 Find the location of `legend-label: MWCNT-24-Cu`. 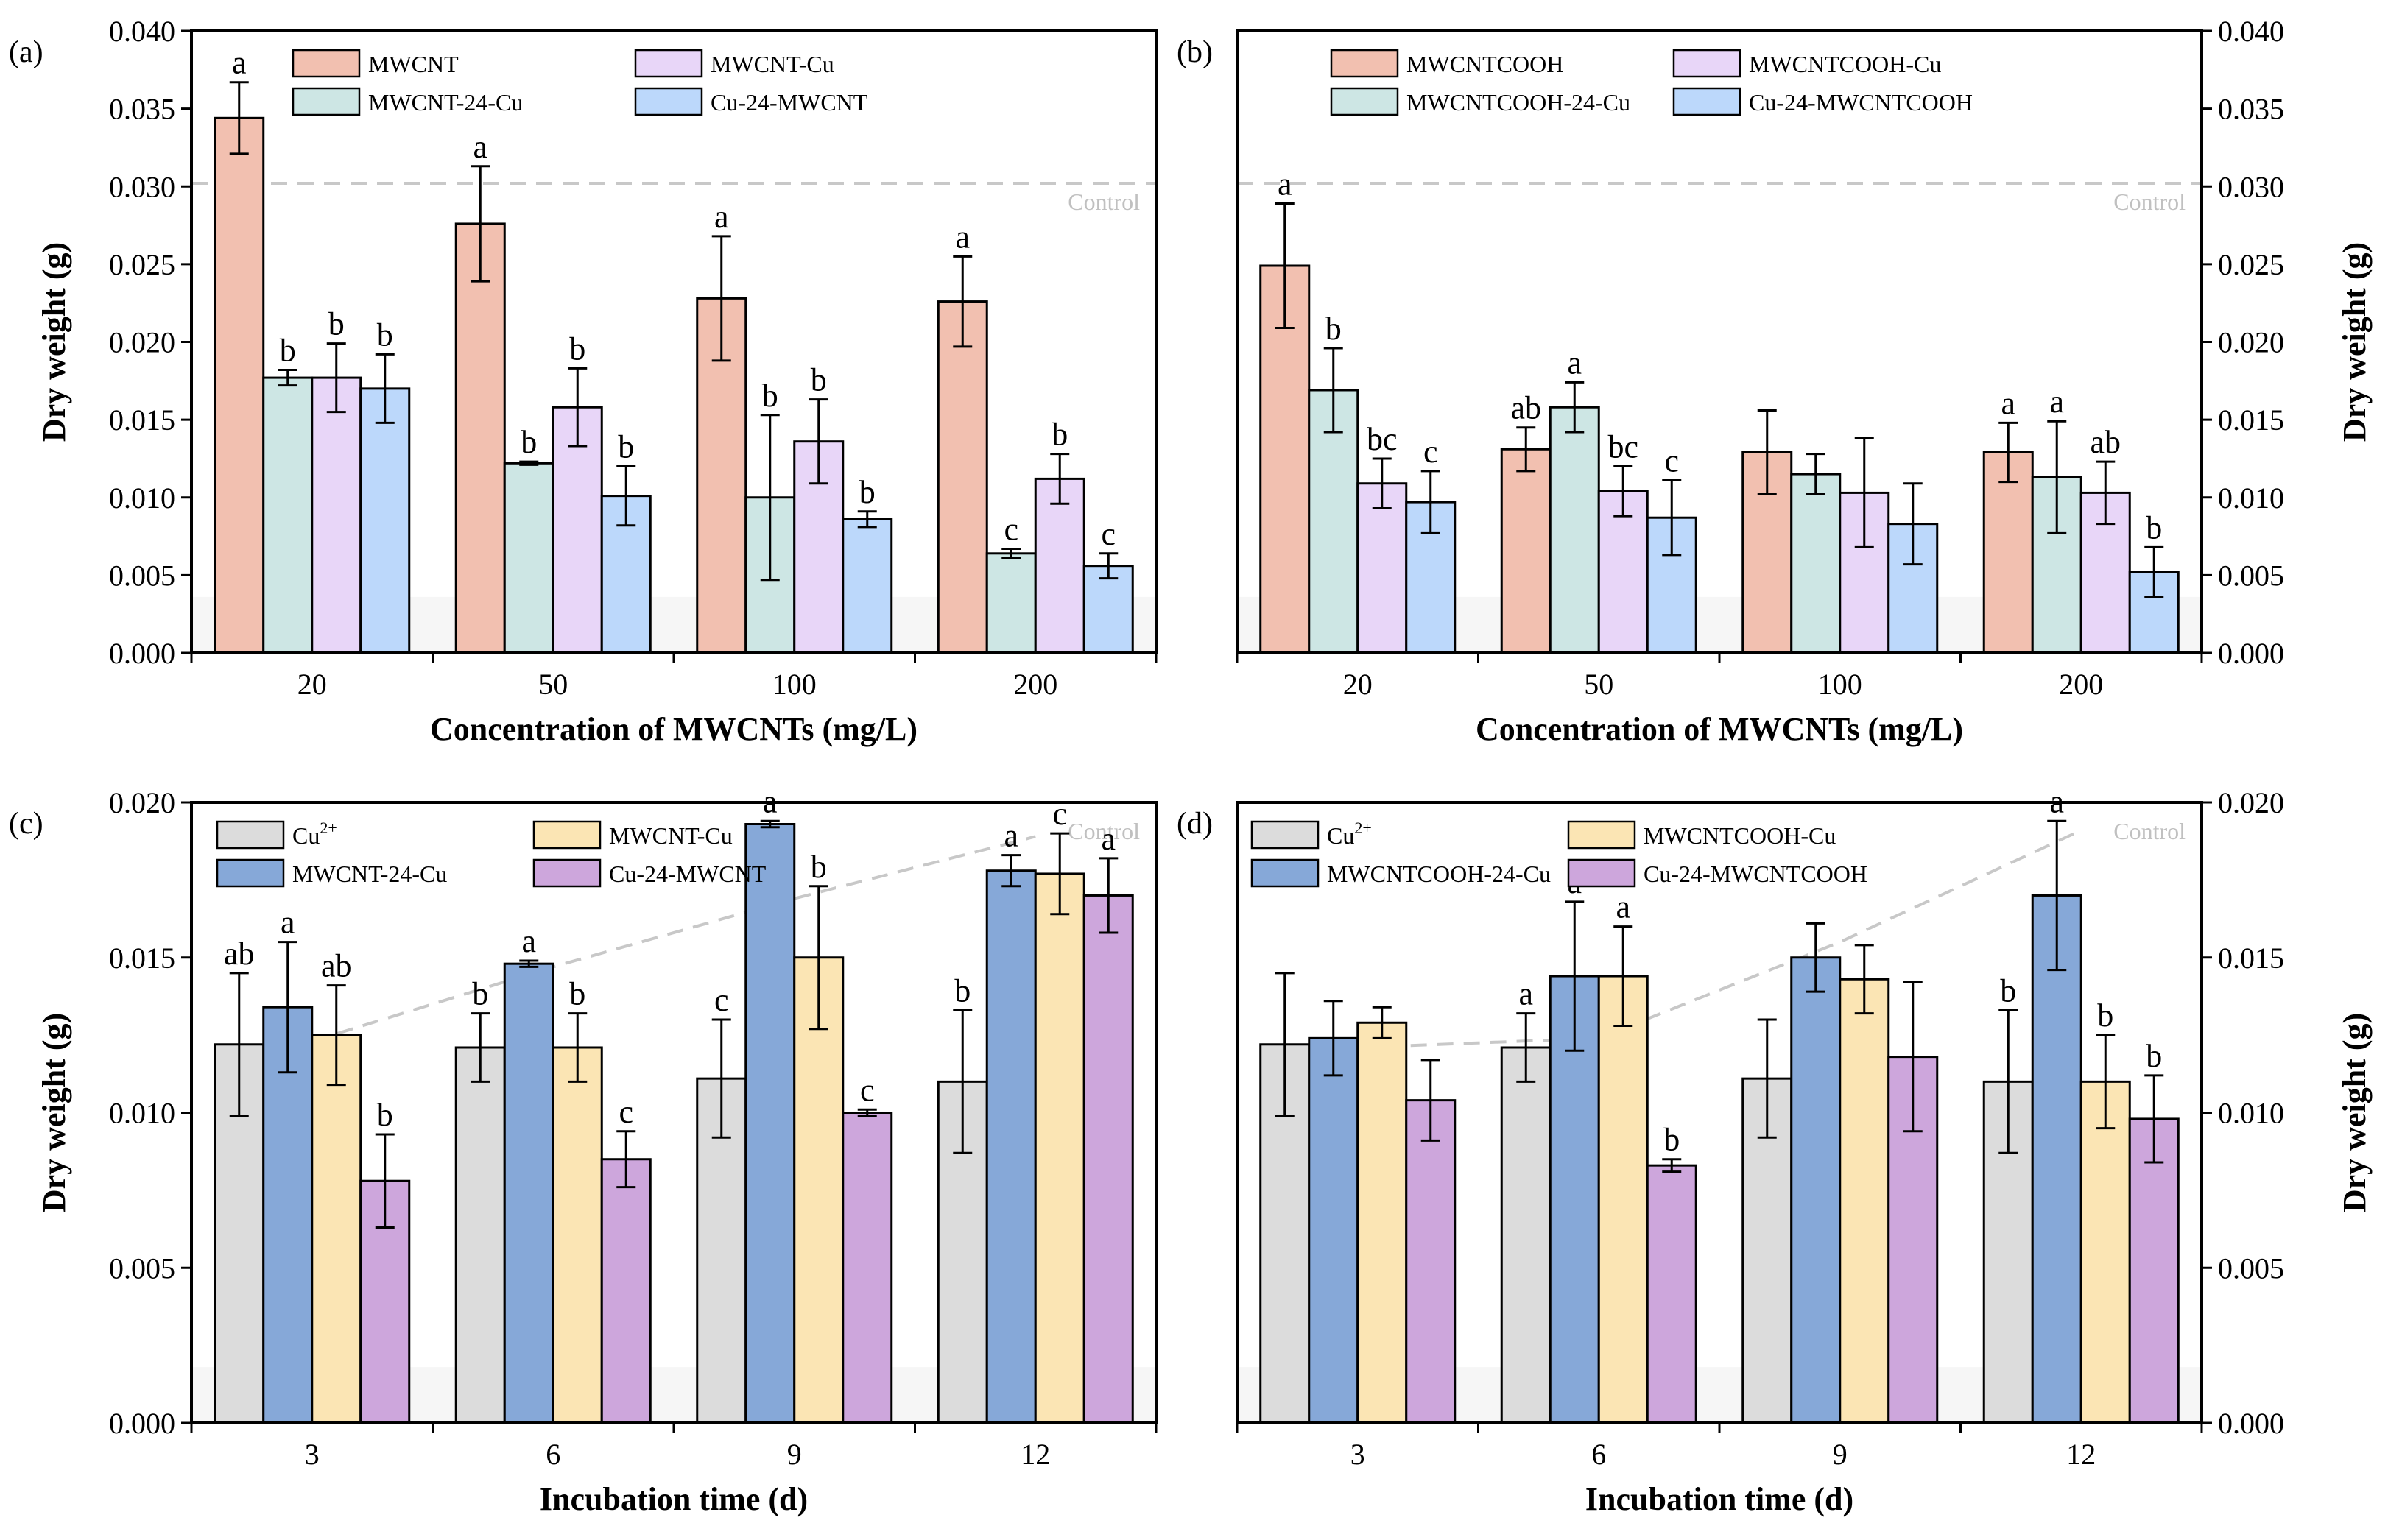

legend-label: MWCNT-24-Cu is located at coordinates (369, 874).